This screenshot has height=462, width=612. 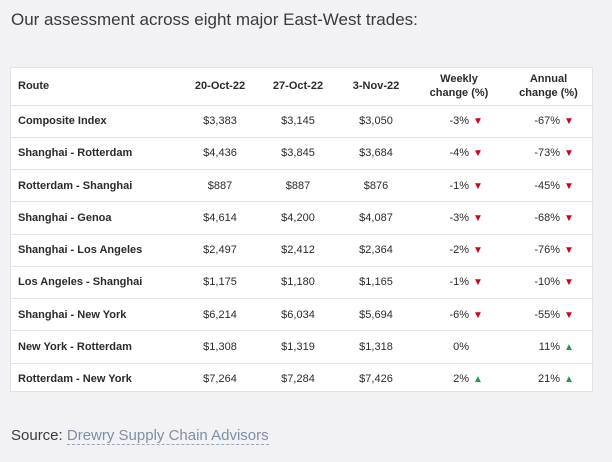 What do you see at coordinates (37, 435) in the screenshot?
I see `source-label: Source:` at bounding box center [37, 435].